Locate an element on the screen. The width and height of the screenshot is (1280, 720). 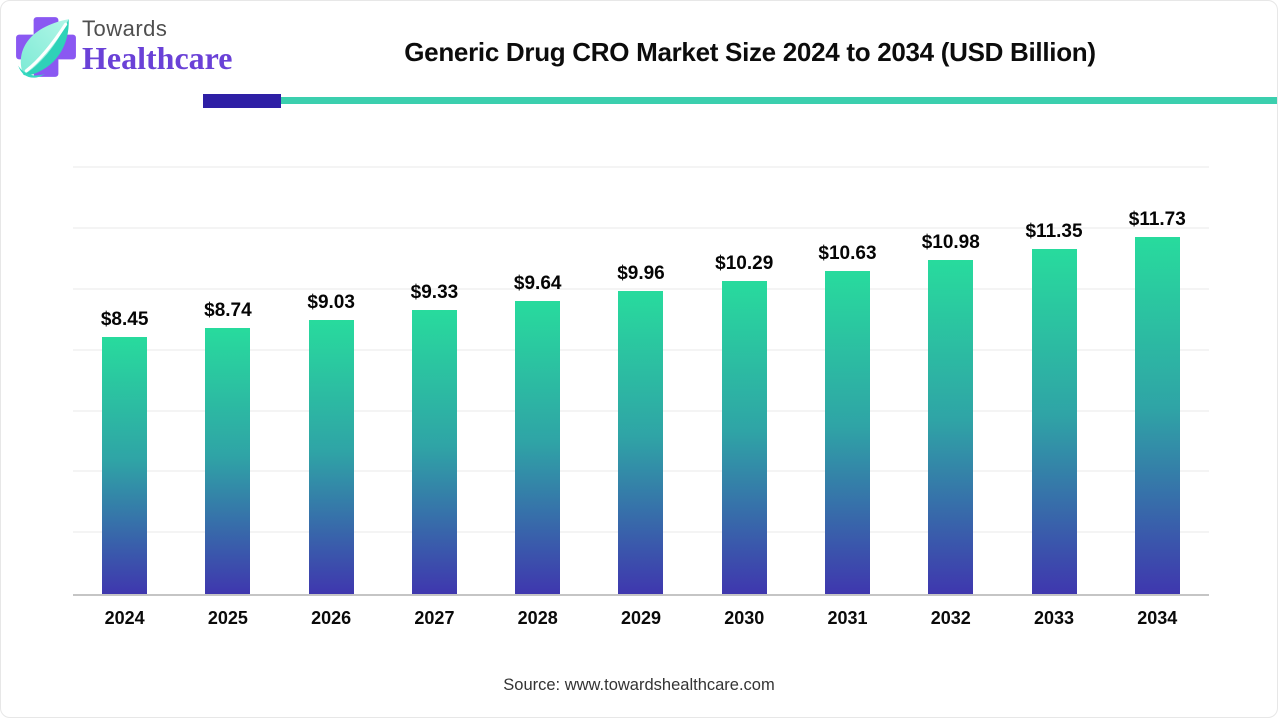
bar-value-label: $10.29 is located at coordinates (744, 264).